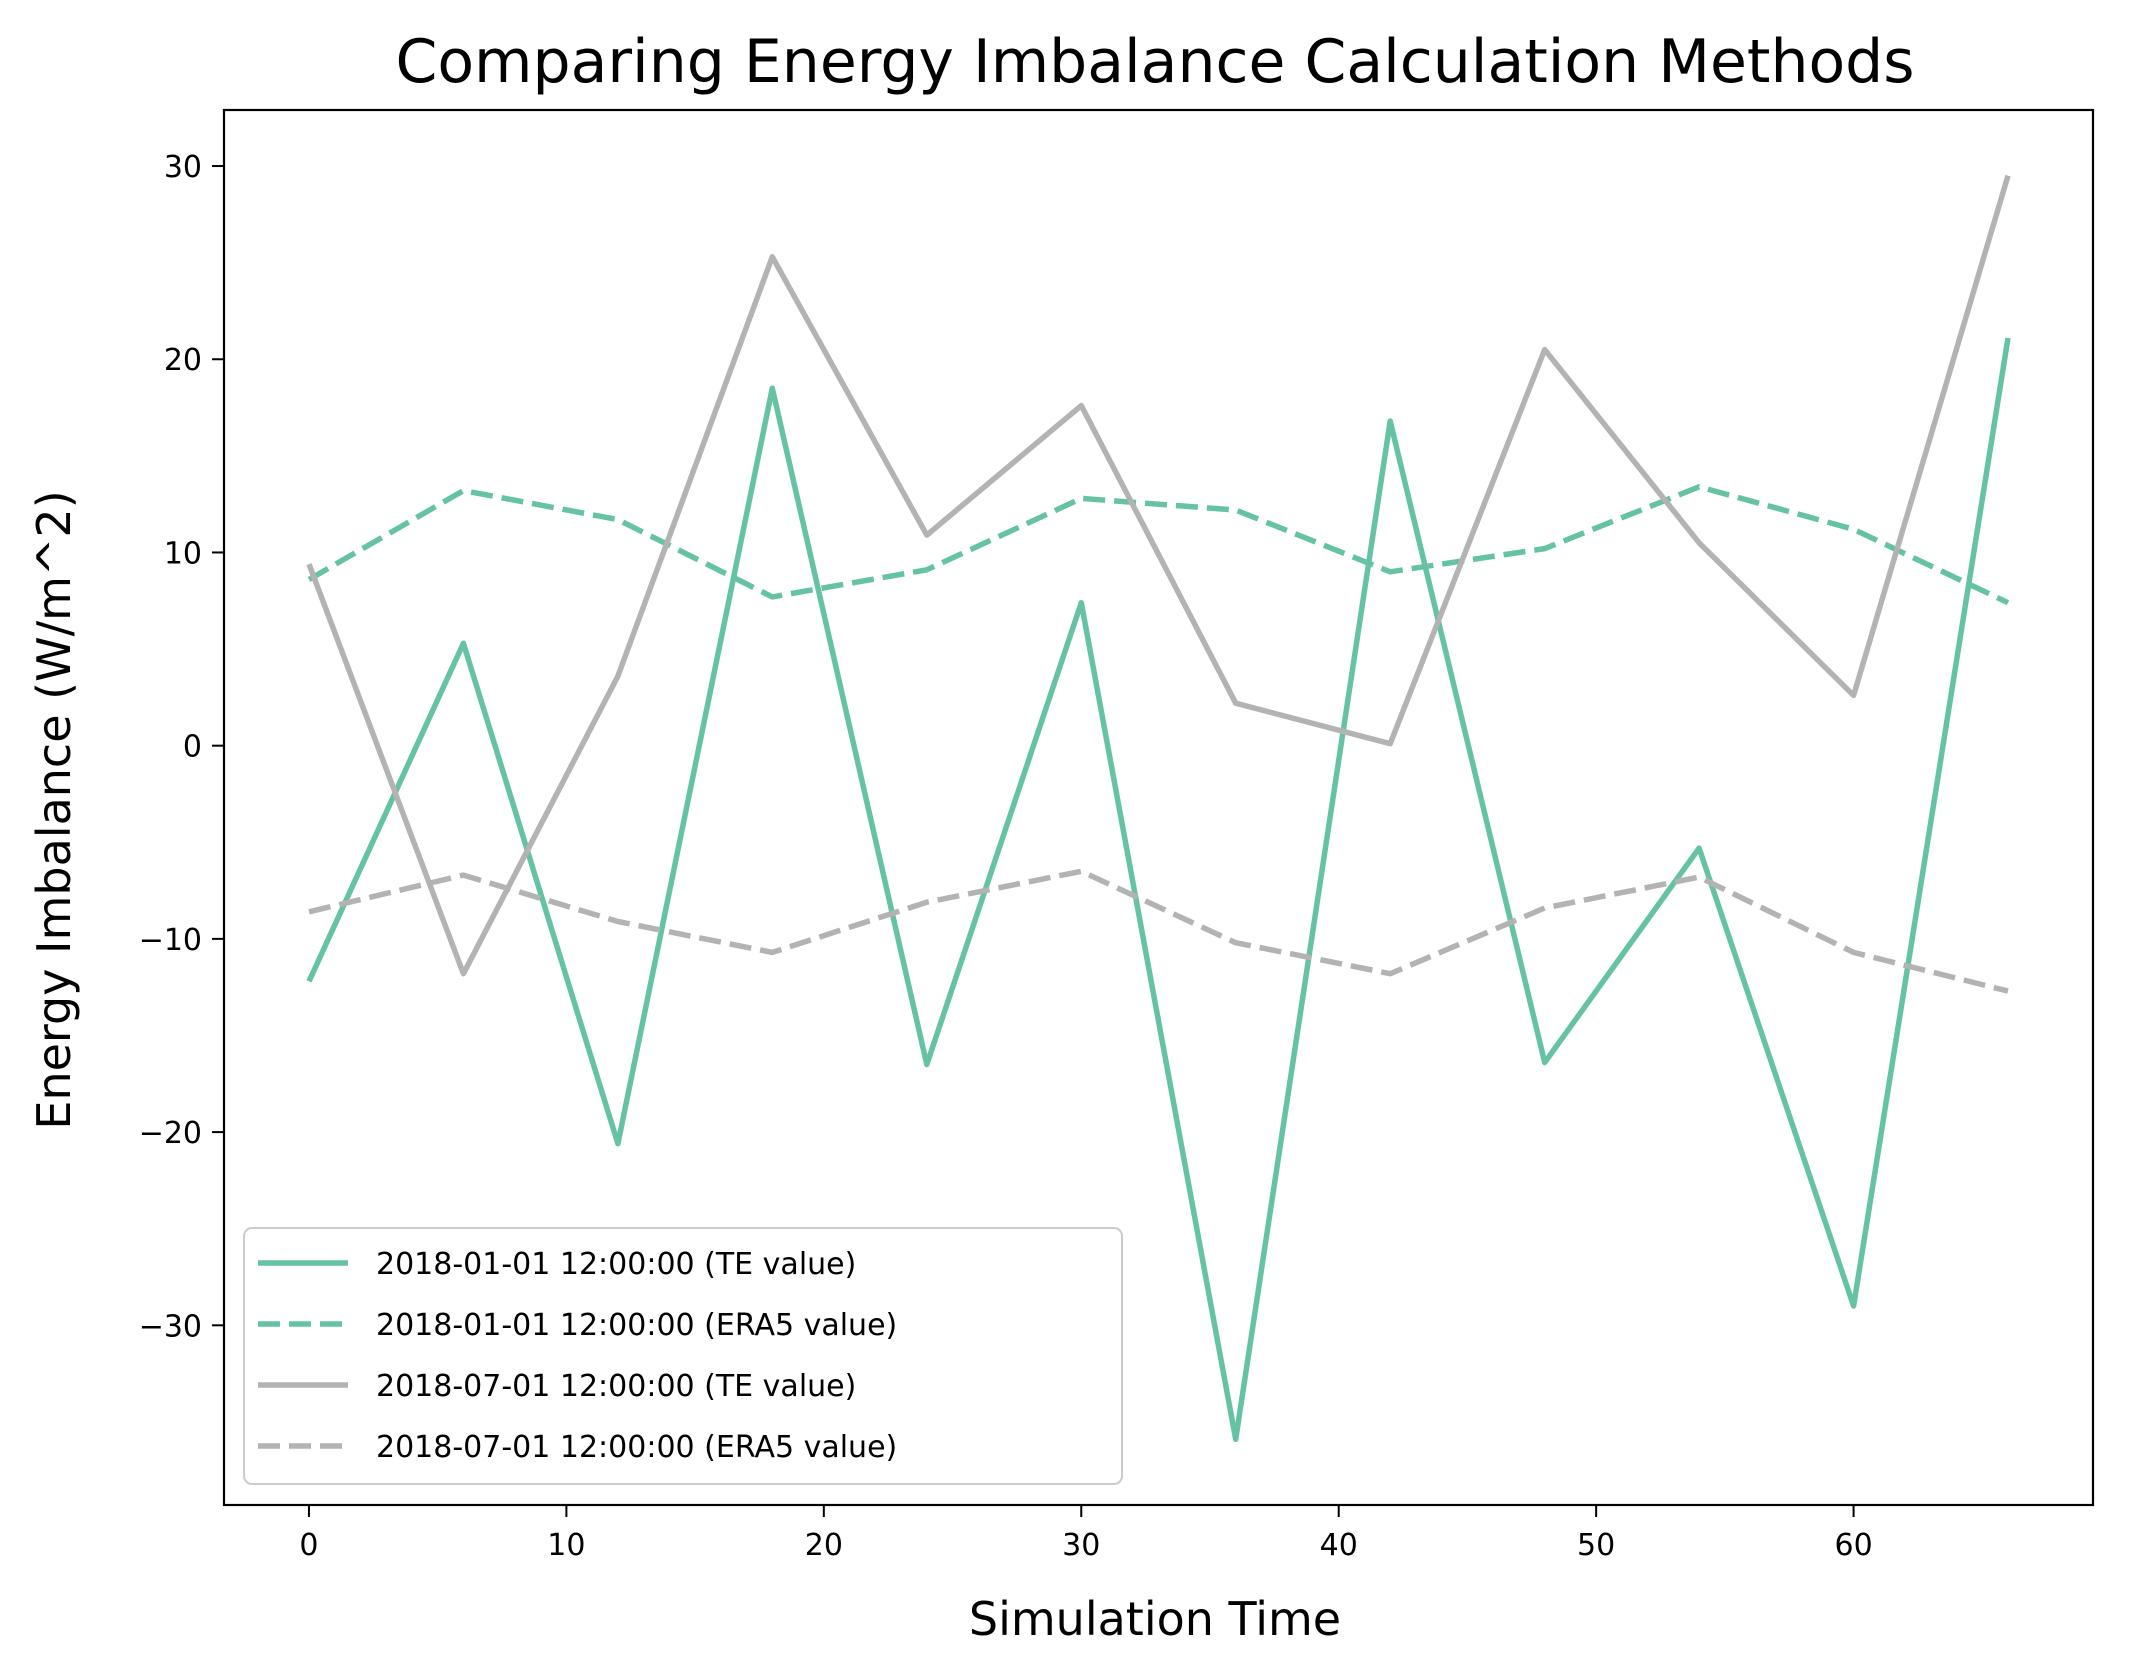 The width and height of the screenshot is (2129, 1674). What do you see at coordinates (824, 1545) in the screenshot?
I see `x-tick-label: 20` at bounding box center [824, 1545].